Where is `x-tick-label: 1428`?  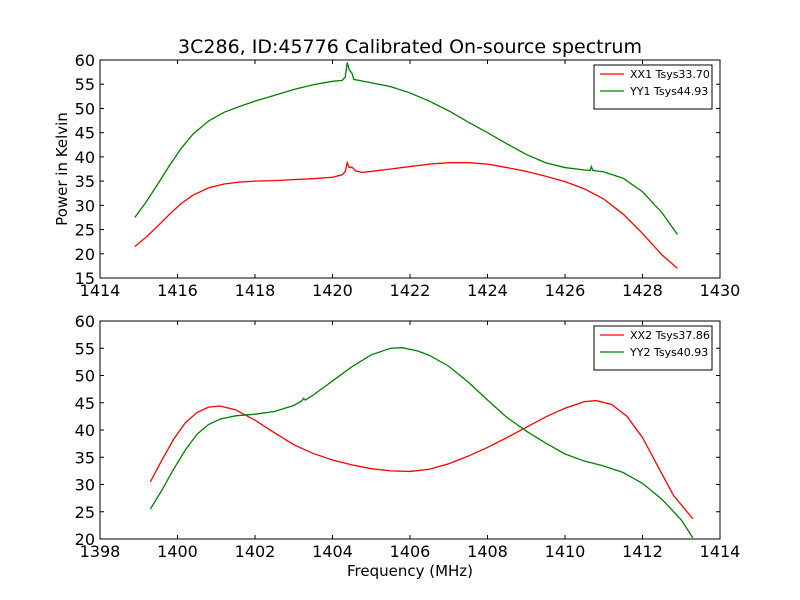
x-tick-label: 1428 is located at coordinates (642, 290).